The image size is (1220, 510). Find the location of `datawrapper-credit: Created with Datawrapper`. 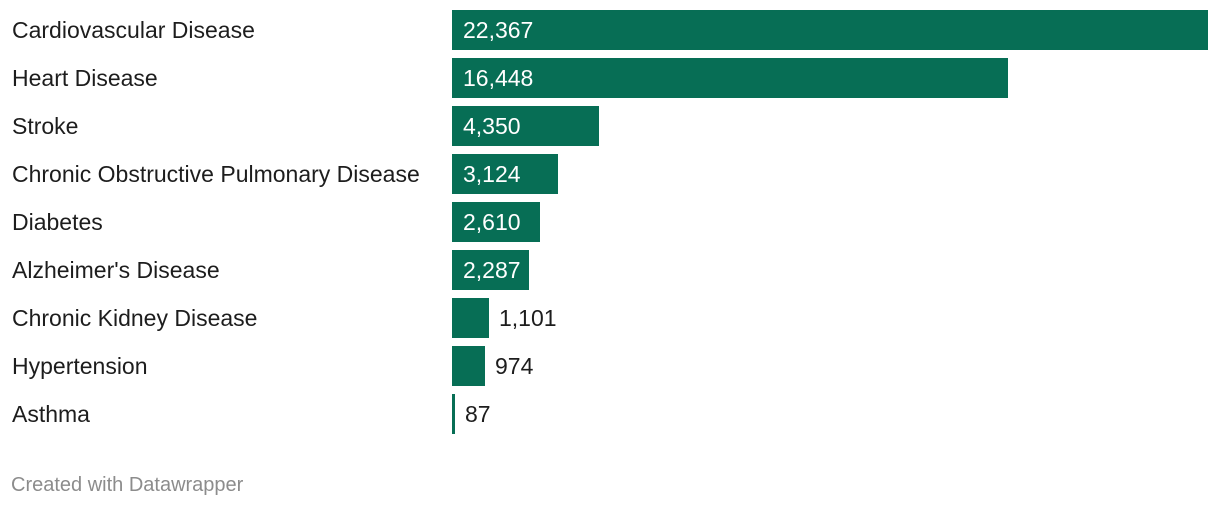

datawrapper-credit: Created with Datawrapper is located at coordinates (127, 485).